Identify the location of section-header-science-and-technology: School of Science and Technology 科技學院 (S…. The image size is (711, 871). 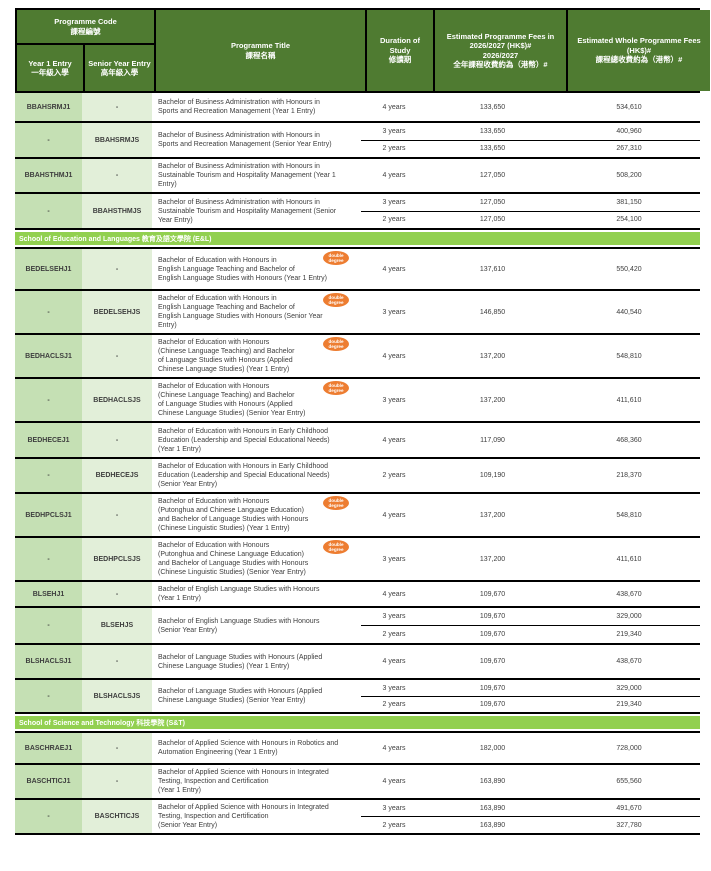
(357, 722).